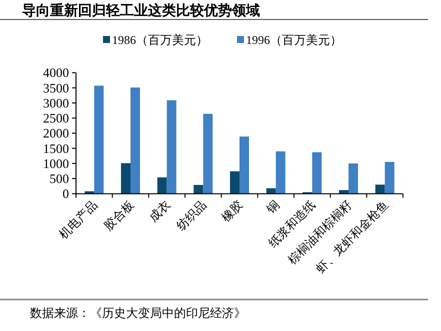  Describe the element at coordinates (159, 211) in the screenshot. I see `x-tick-label: 成衣` at that location.